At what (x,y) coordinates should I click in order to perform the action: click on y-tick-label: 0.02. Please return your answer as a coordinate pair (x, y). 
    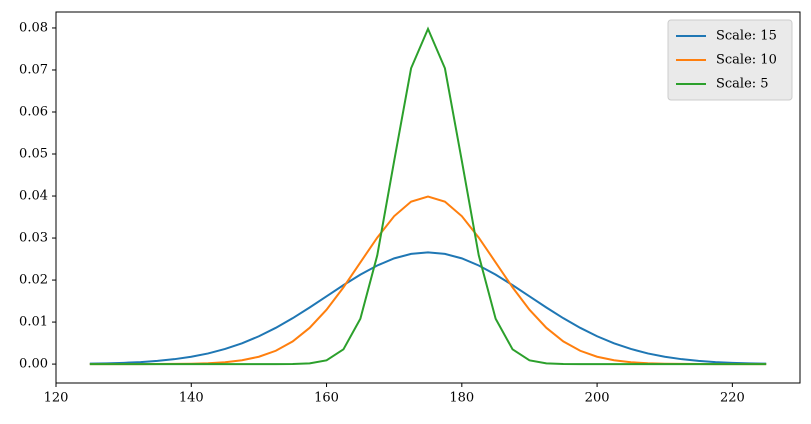
    Looking at the image, I should click on (33, 280).